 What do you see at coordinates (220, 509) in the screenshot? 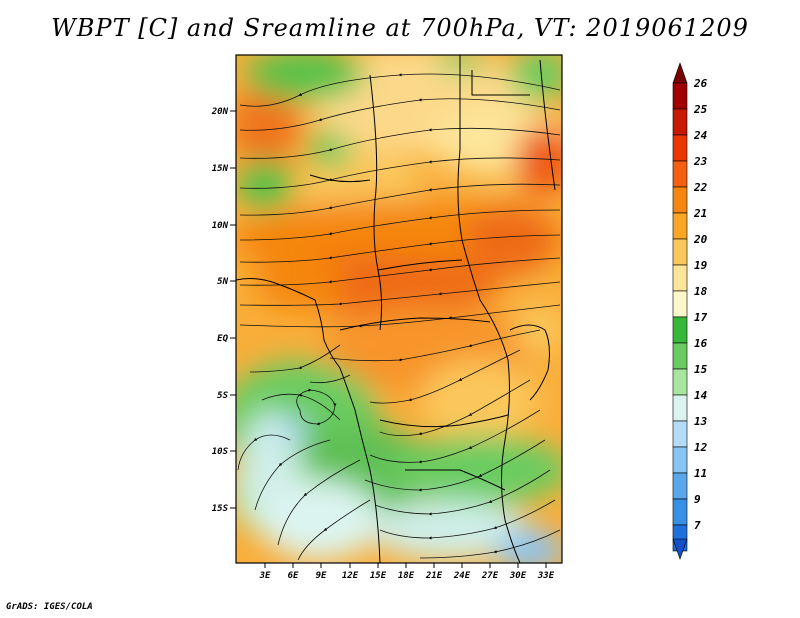
I see `lat-label: 15S` at bounding box center [220, 509].